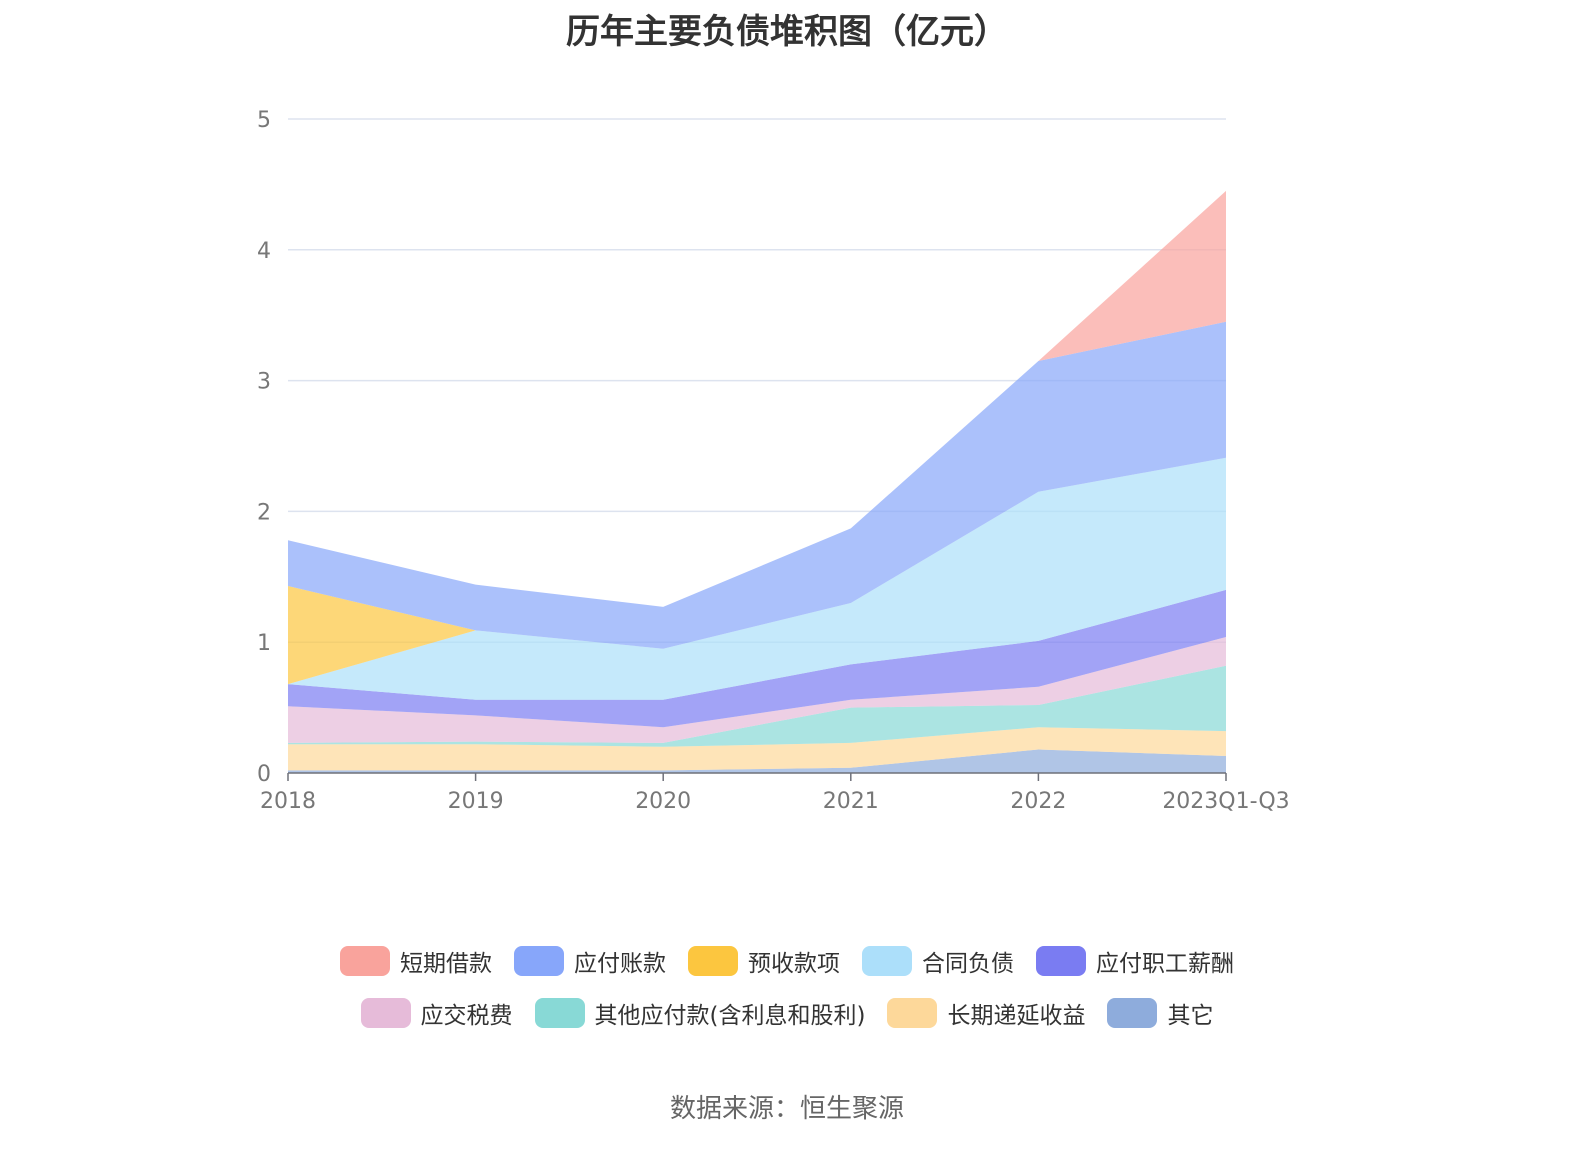  I want to click on legend-item-accounts-payable: 应付账款, so click(590, 961).